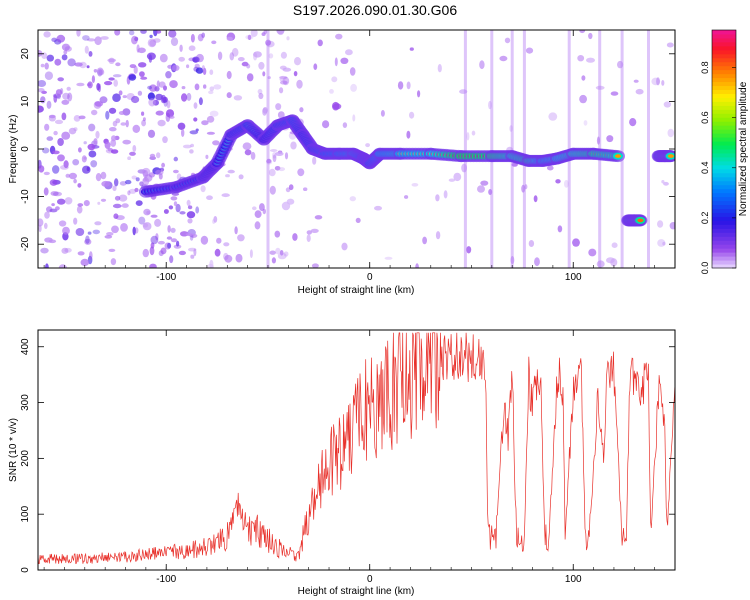 The height and width of the screenshot is (600, 750). Describe the element at coordinates (724, 149) in the screenshot. I see `colorbar-gradient` at that location.